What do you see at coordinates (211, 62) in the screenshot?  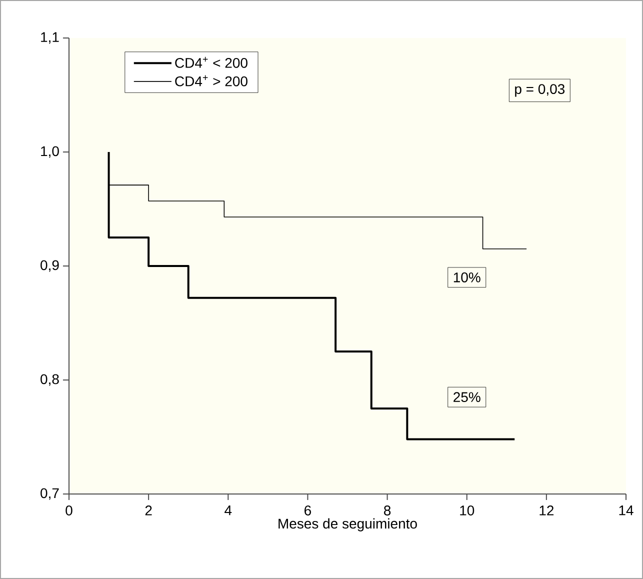 I see `legend-label: CD4$^{+}$ < 200` at bounding box center [211, 62].